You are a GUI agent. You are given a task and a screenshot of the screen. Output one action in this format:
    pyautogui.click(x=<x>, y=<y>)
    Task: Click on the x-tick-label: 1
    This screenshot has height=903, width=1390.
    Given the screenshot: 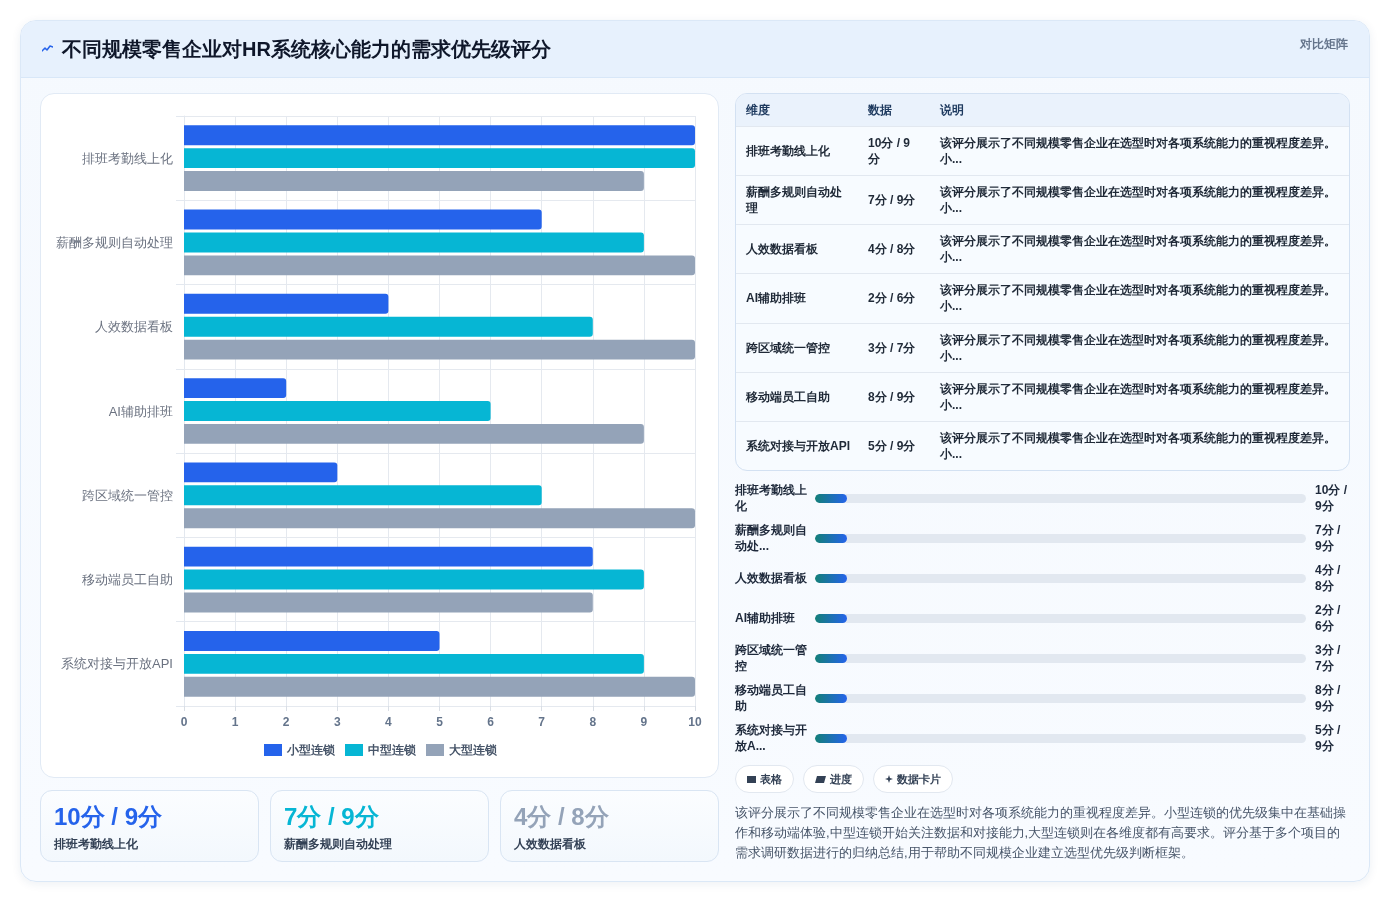 What is the action you would take?
    pyautogui.click(x=235, y=722)
    